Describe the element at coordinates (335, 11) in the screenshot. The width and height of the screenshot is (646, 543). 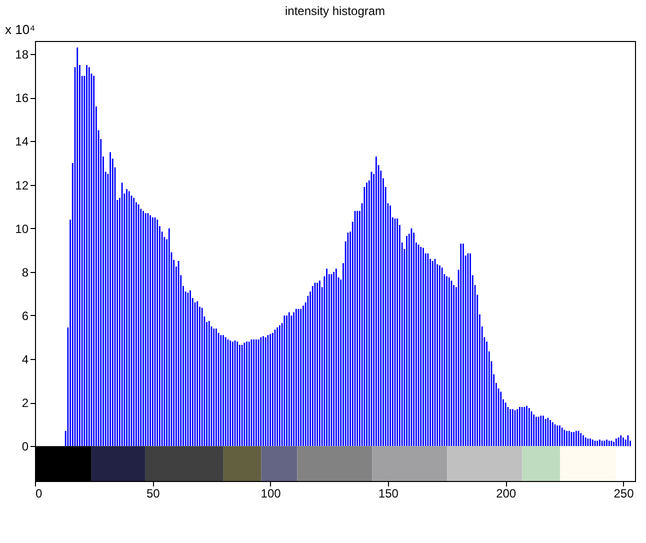
I see `chart-title: intensity histogram` at that location.